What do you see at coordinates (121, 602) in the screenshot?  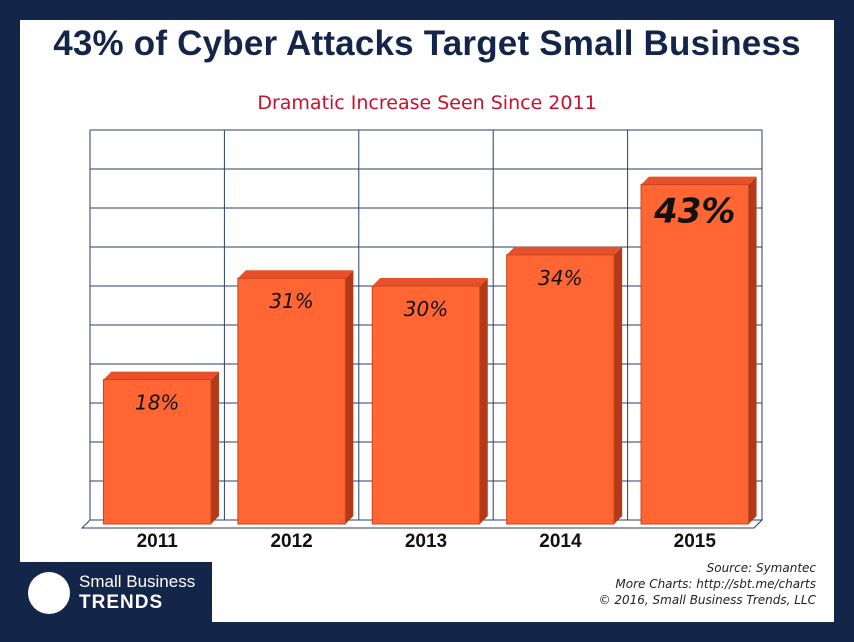 I see `logo-text-line2: TRENDS` at bounding box center [121, 602].